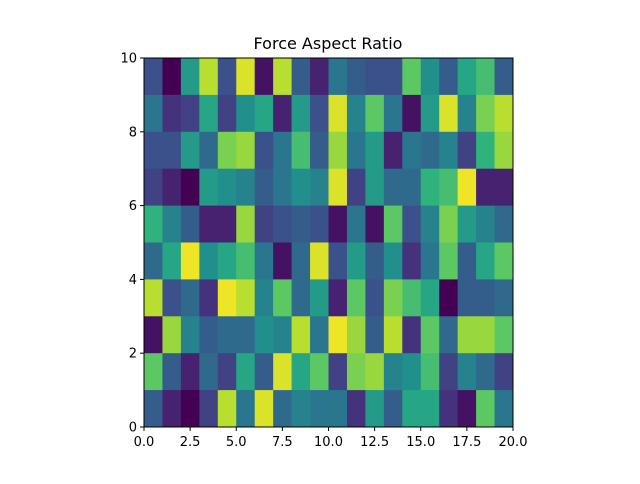 This screenshot has height=484, width=640. Describe the element at coordinates (132, 244) in the screenshot. I see `y-axis: 0 2 4 6 8 10` at that location.